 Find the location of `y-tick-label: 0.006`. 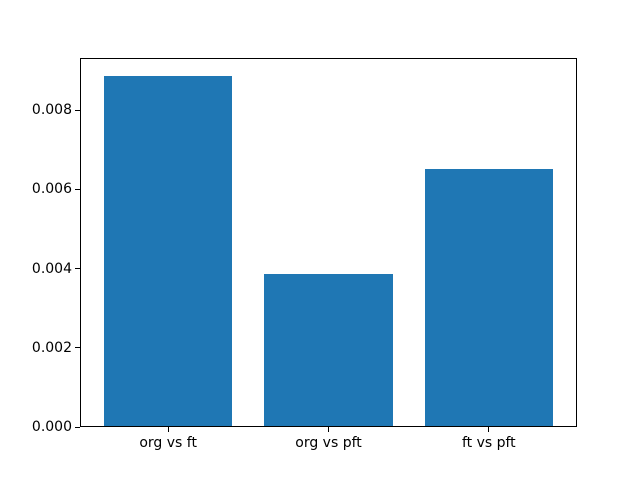

y-tick-label: 0.006 is located at coordinates (51, 189).